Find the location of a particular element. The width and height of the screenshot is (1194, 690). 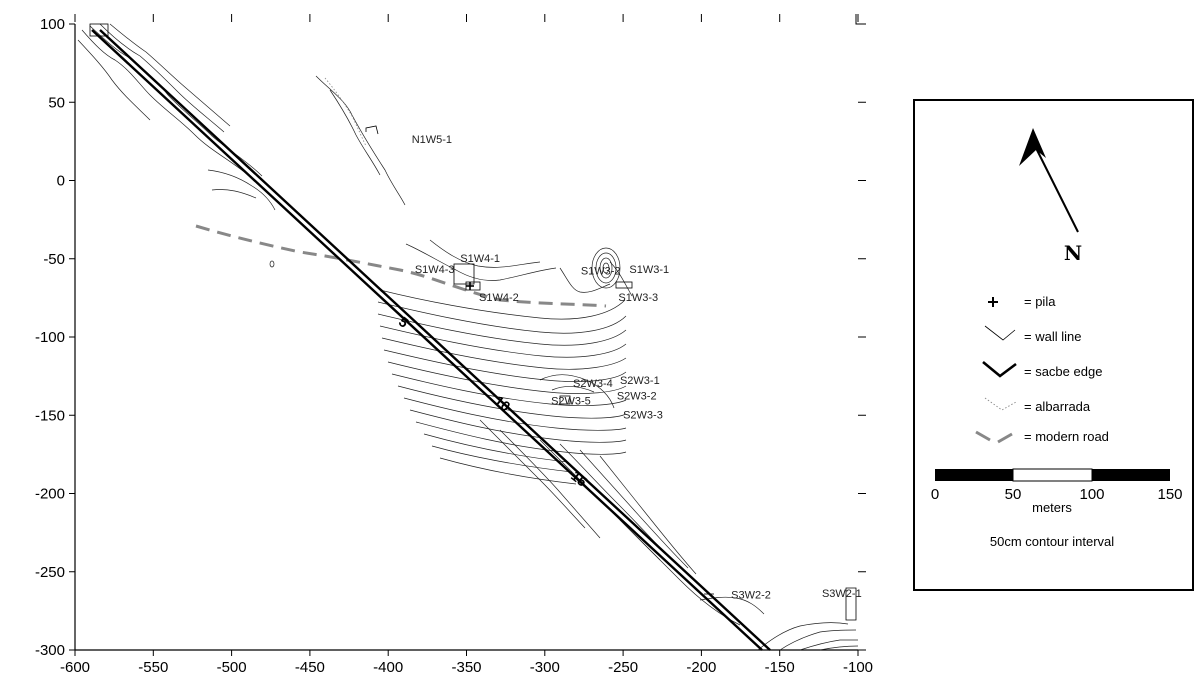

scale-tick-label: 150 is located at coordinates (1169, 494).